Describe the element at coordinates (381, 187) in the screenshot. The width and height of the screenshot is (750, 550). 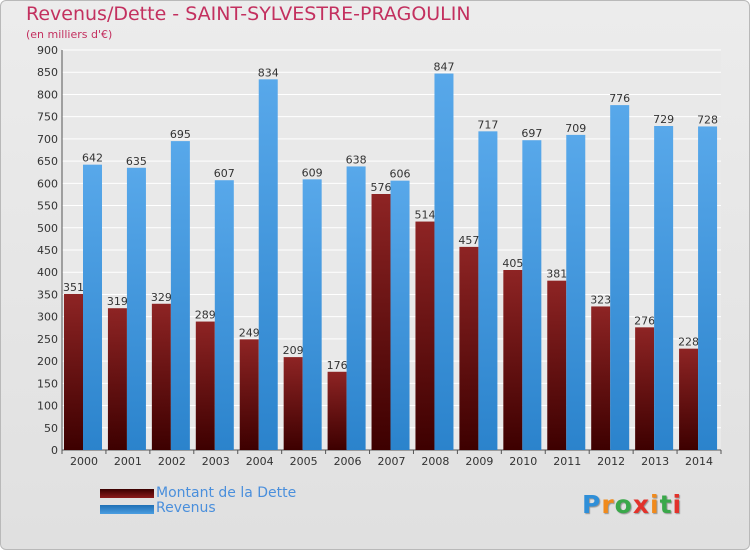
I see `label-dette: 576` at that location.